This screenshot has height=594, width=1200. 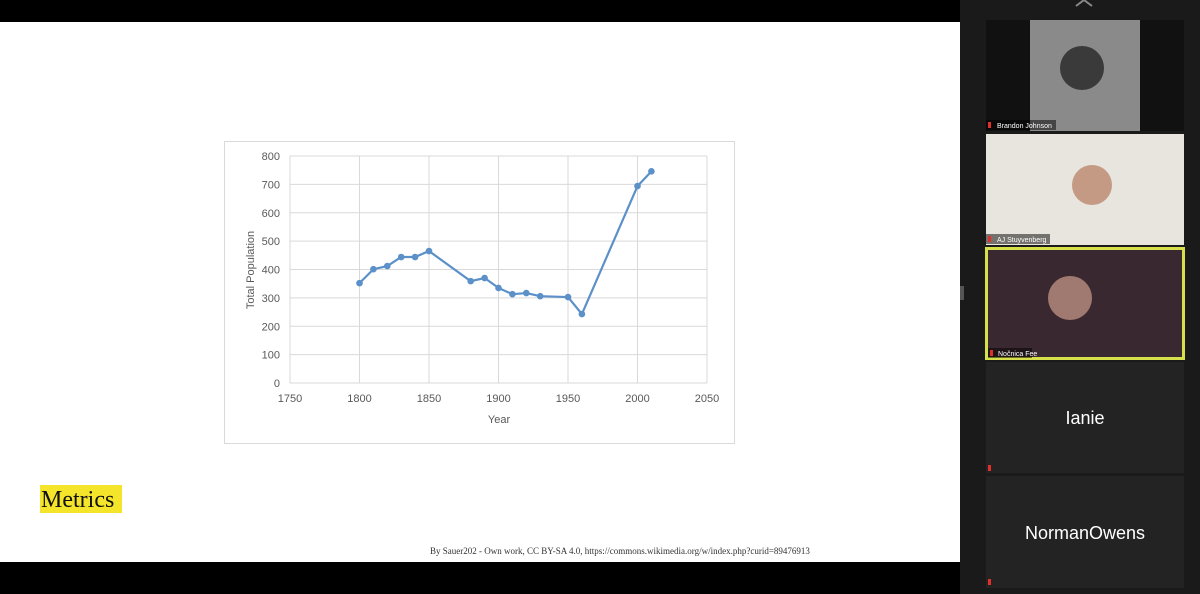 I want to click on y-tick-label: 0, so click(x=277, y=384).